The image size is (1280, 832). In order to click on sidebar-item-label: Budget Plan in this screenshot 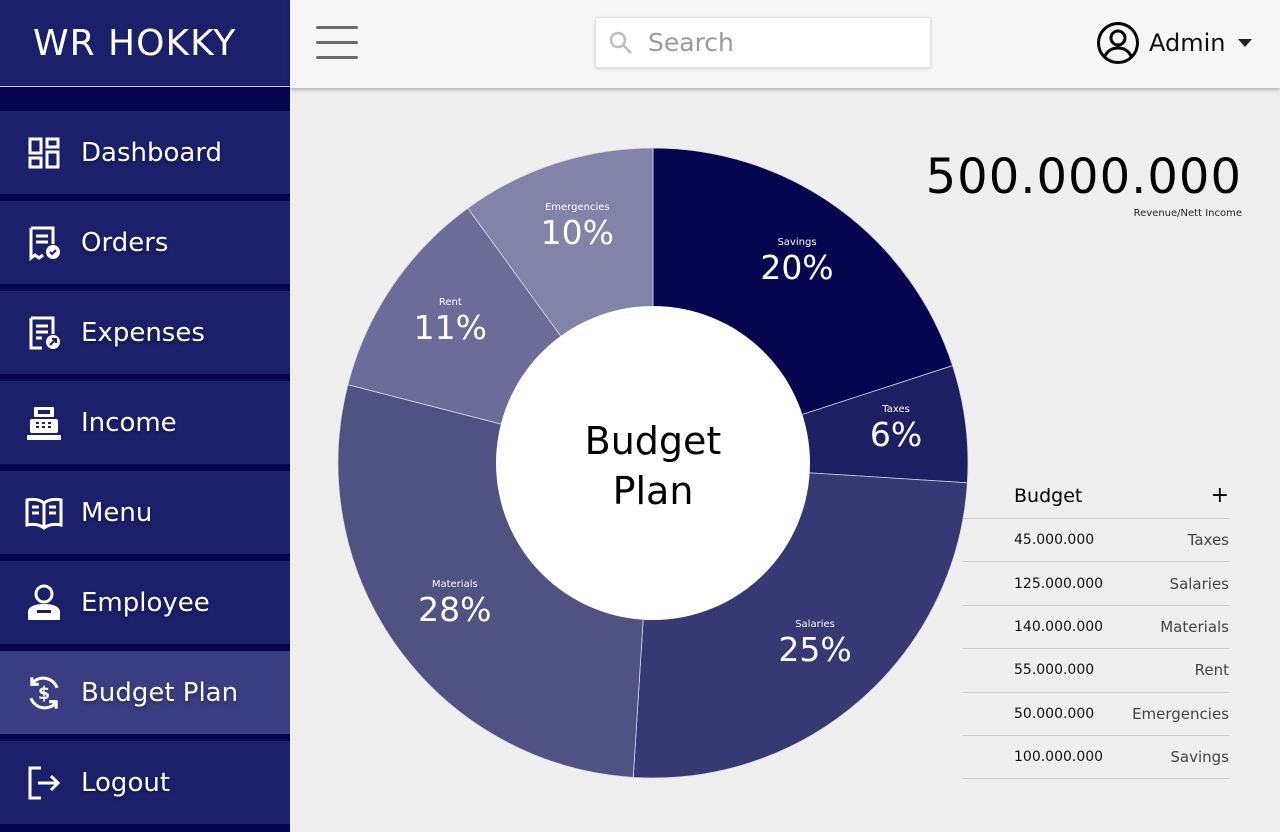, I will do `click(160, 692)`.